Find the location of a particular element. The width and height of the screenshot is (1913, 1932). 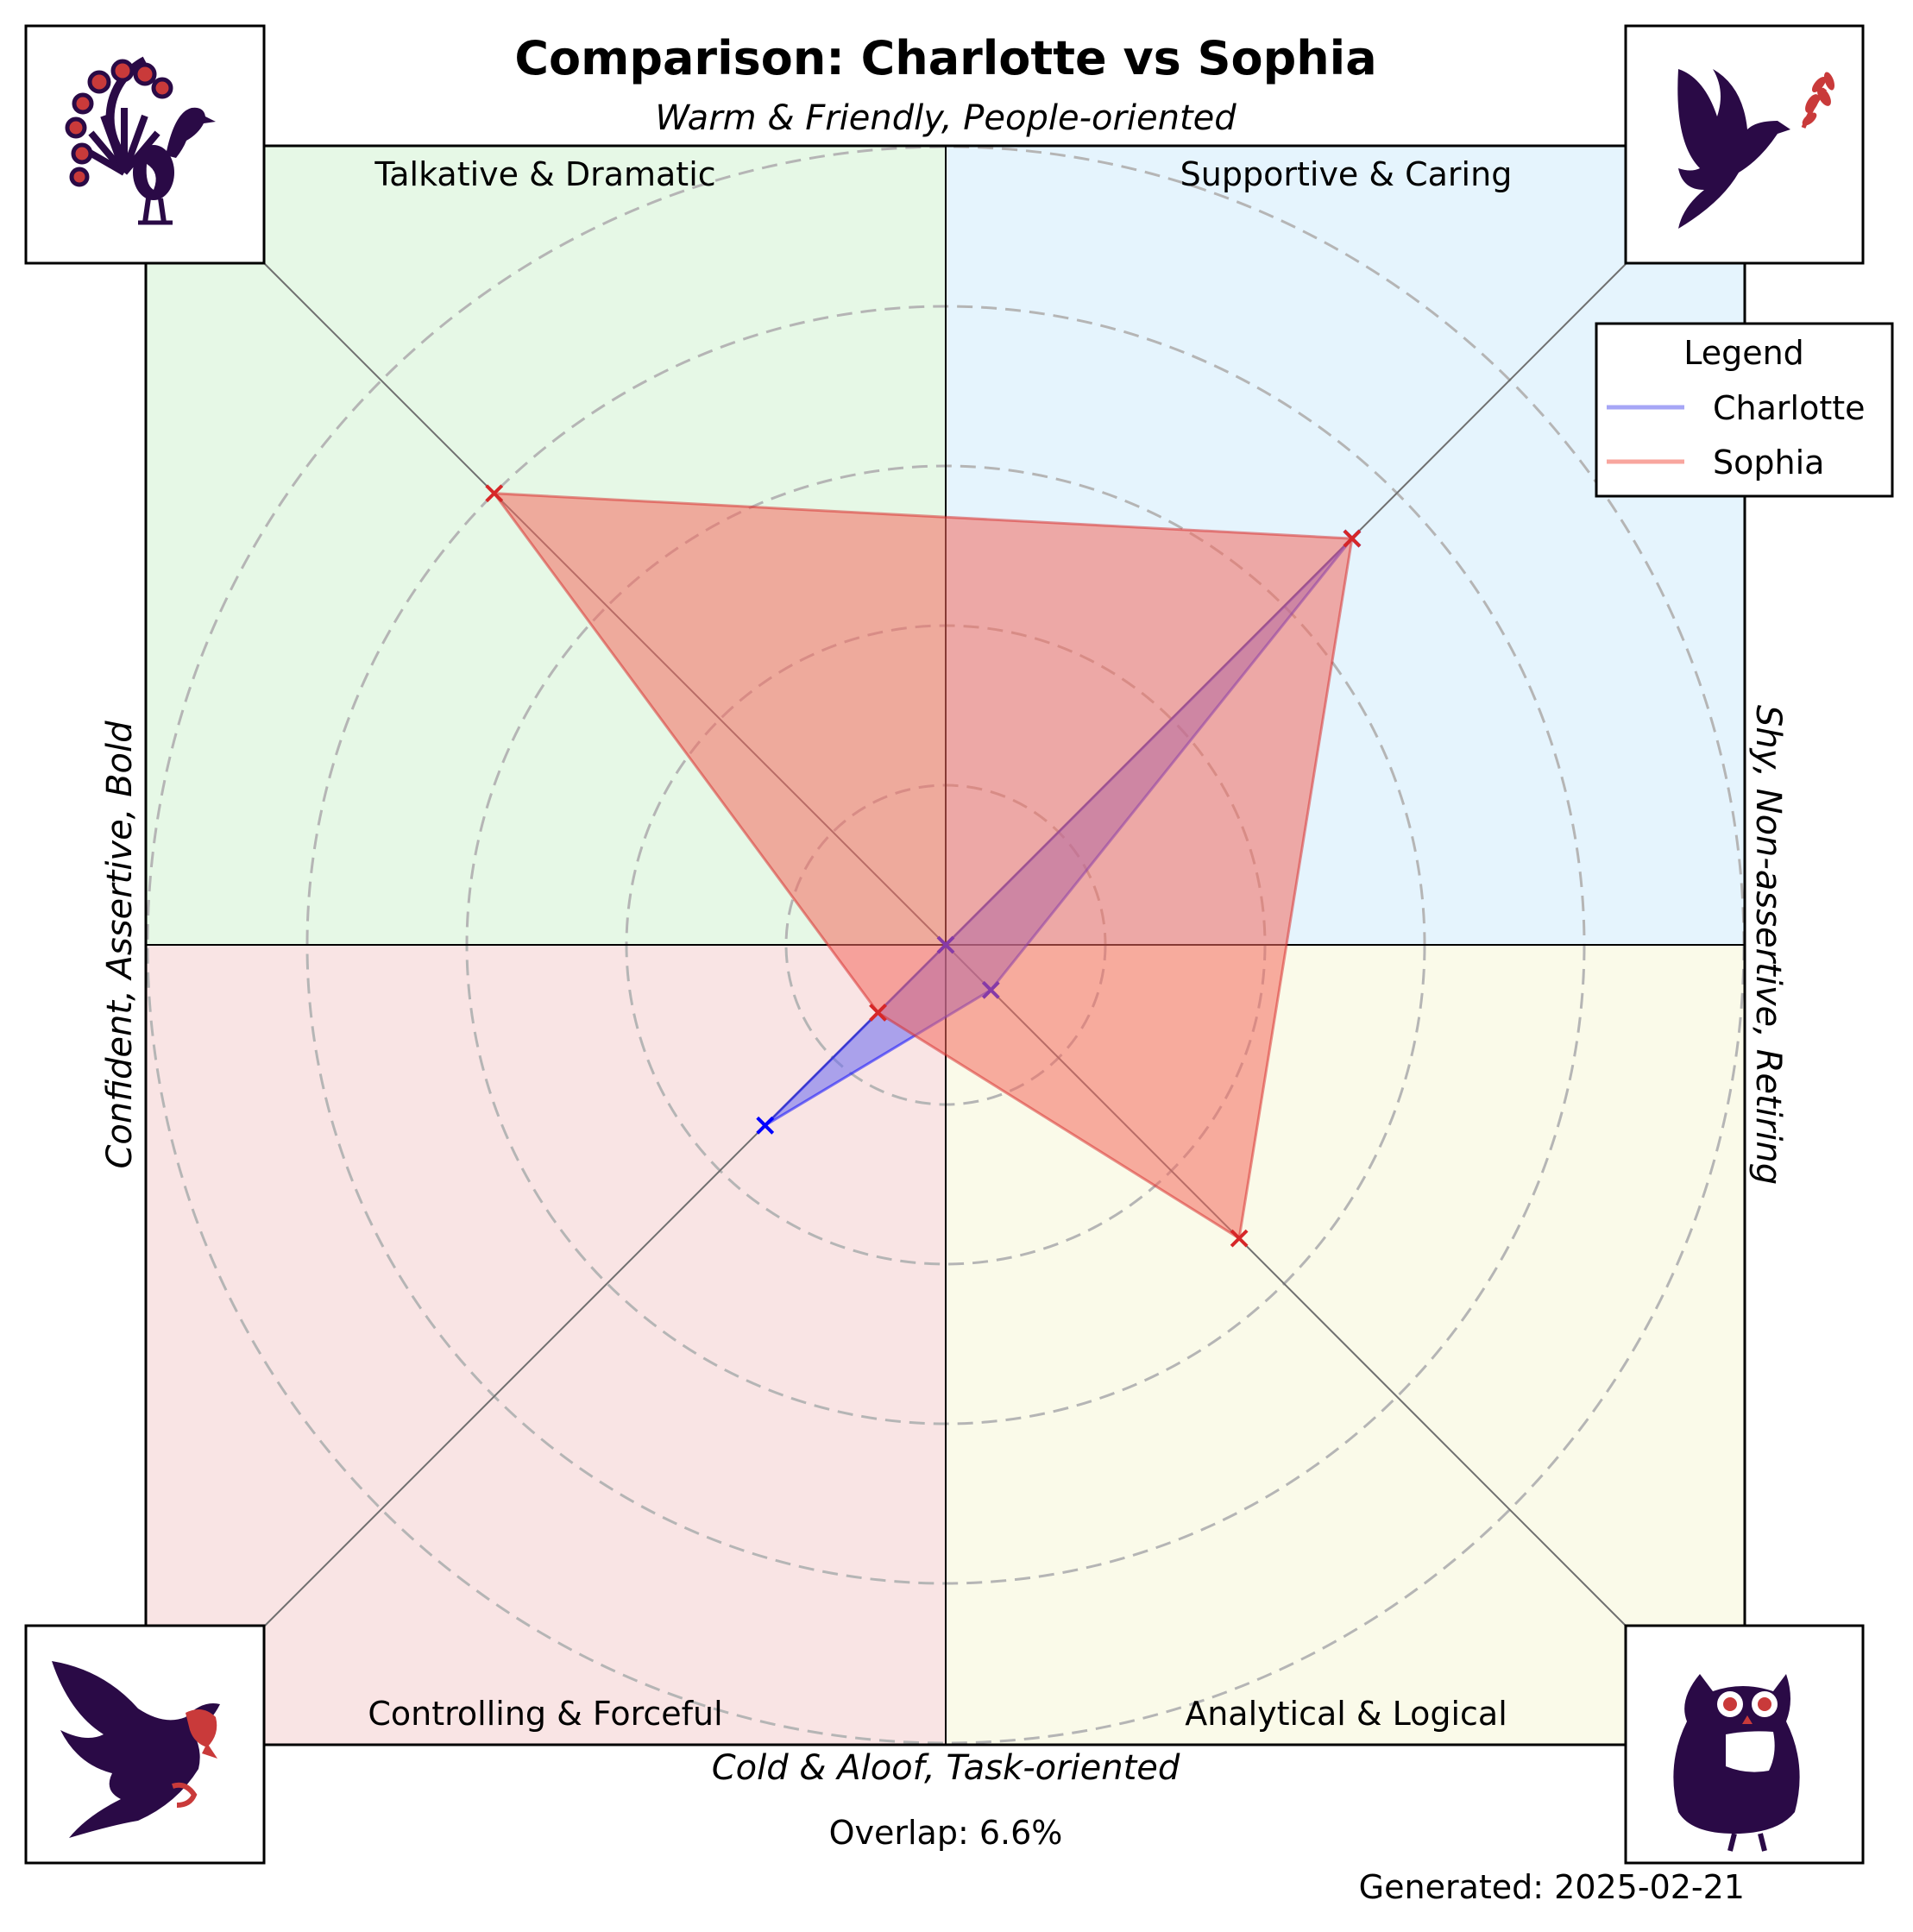

legend-label-charlotte: Charlotte is located at coordinates (1790, 408).